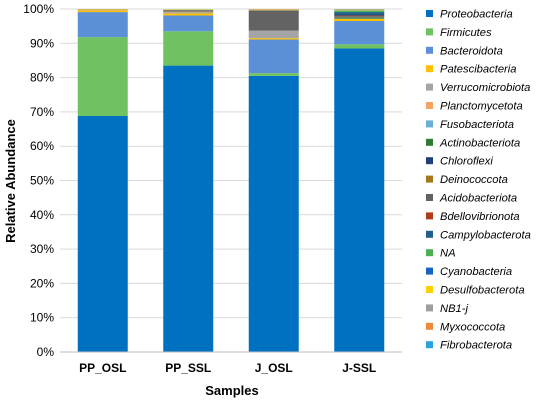 The image size is (550, 412). Describe the element at coordinates (482, 291) in the screenshot. I see `legend-label: Desulfobacterota` at that location.